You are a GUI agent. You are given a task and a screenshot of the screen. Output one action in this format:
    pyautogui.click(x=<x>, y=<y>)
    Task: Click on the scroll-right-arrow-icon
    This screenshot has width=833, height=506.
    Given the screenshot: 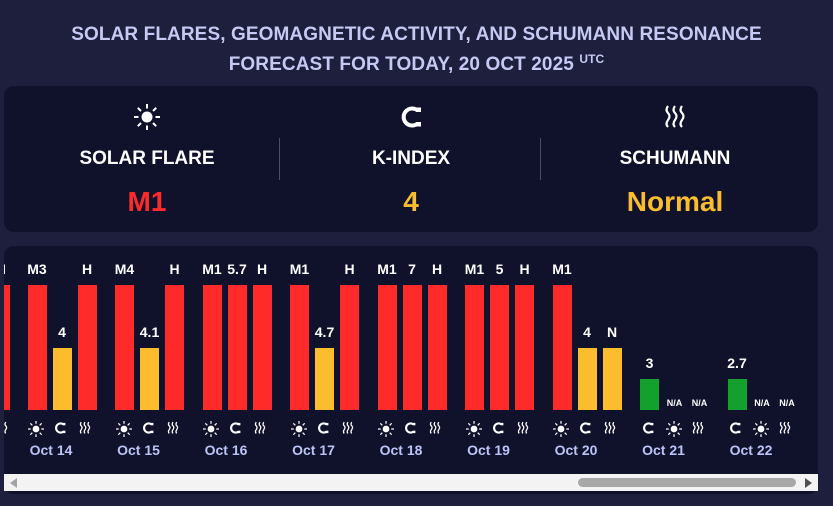 What is the action you would take?
    pyautogui.click(x=808, y=483)
    